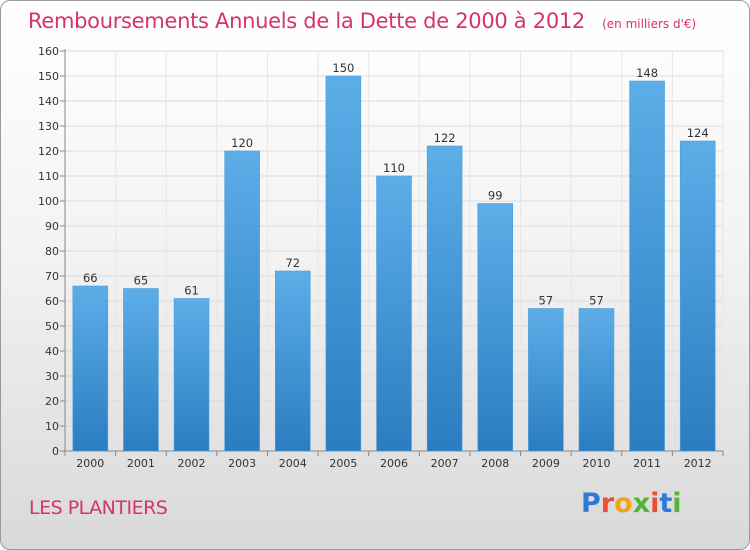 This screenshot has height=550, width=750. I want to click on y-tick-label: 0, so click(55, 451).